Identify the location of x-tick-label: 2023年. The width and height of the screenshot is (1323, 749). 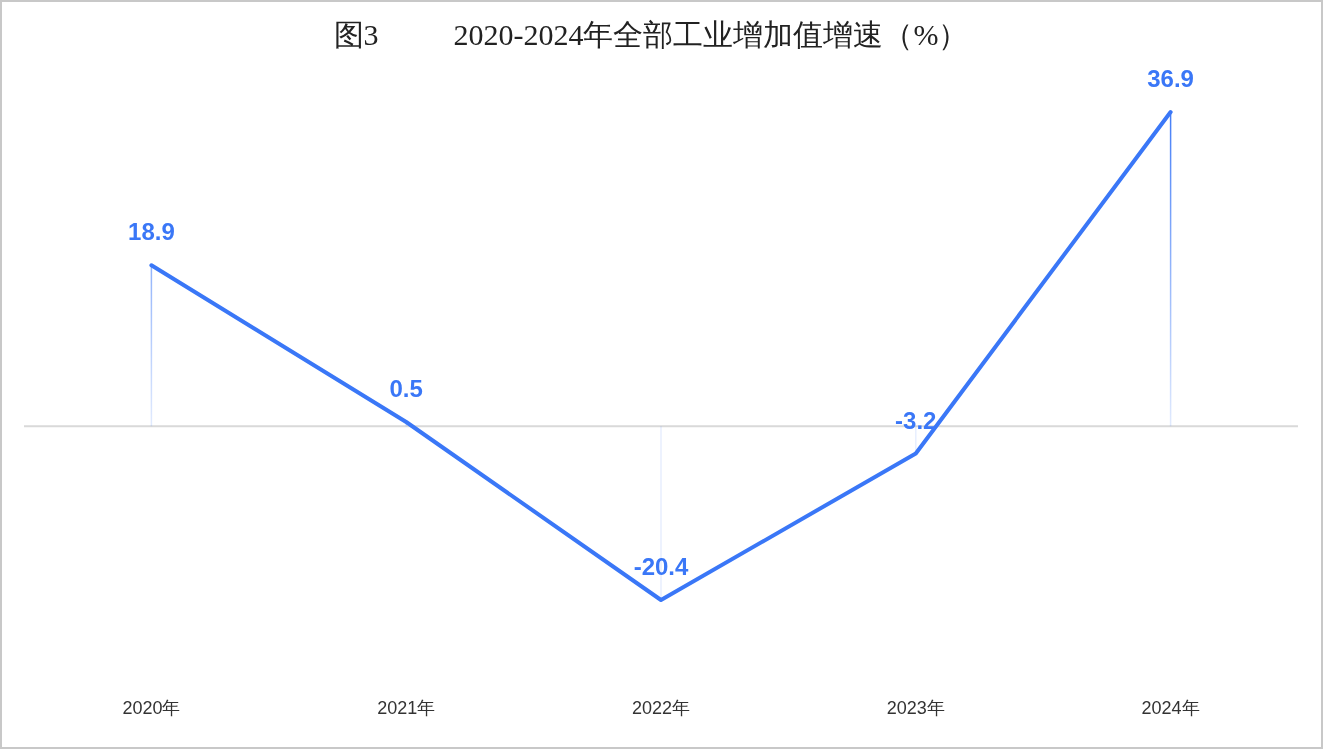
(915, 708).